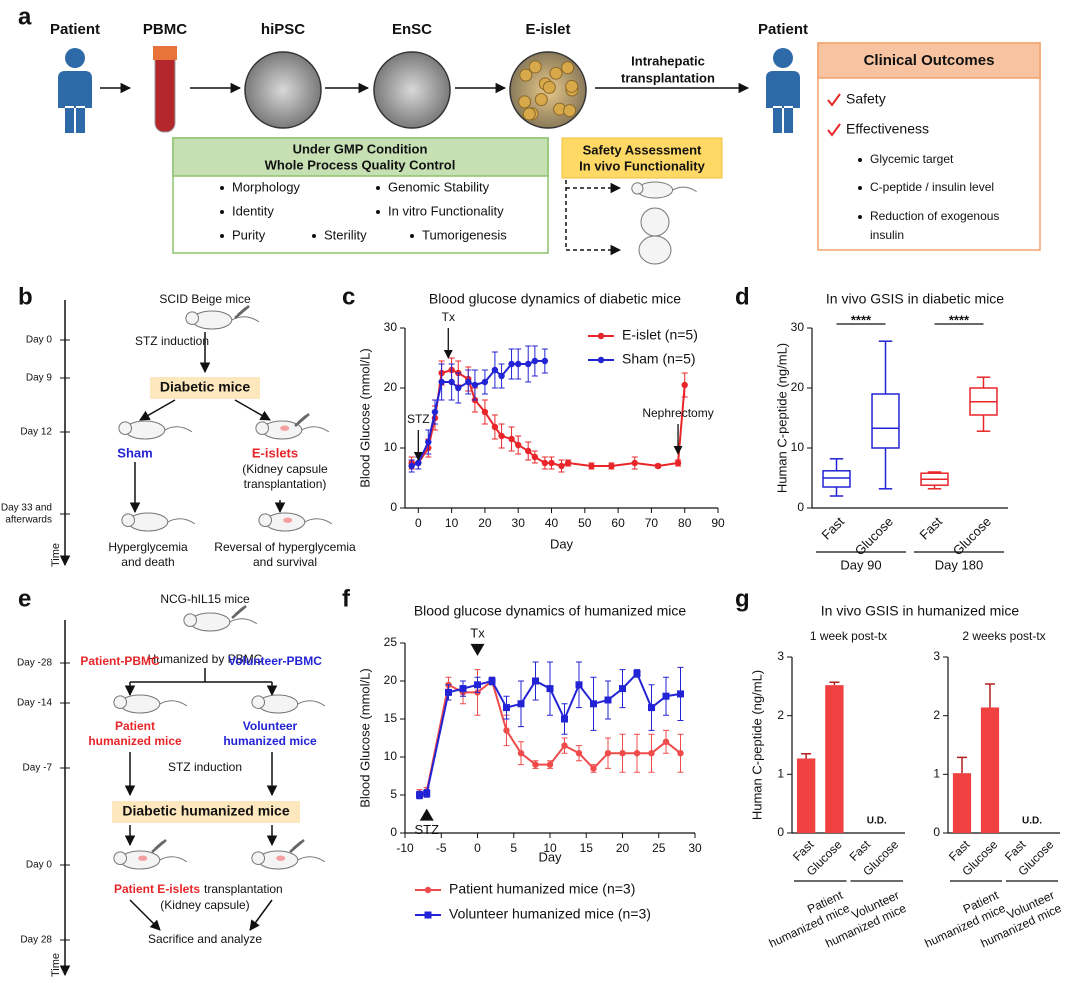 Image resolution: width=1080 pixels, height=989 pixels. Describe the element at coordinates (275, 452) in the screenshot. I see `label: E-islets` at that location.